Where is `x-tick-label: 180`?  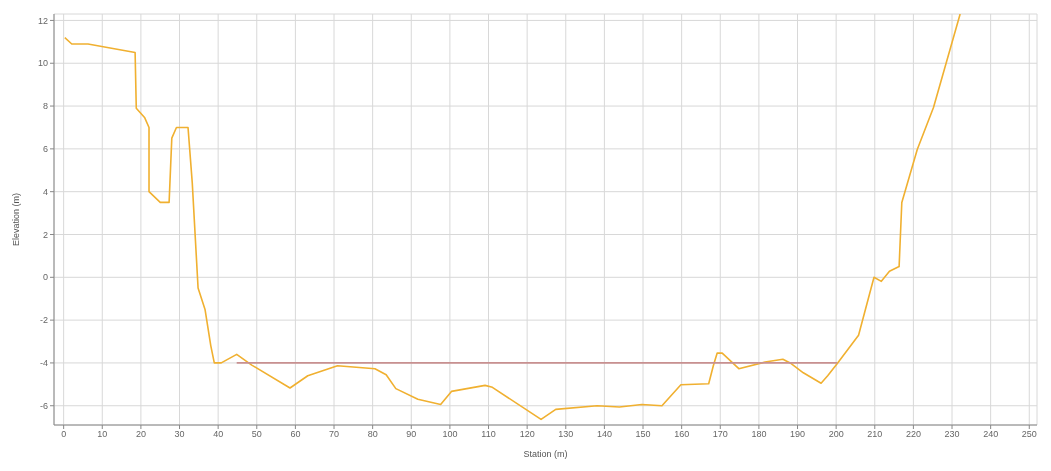 x-tick-label: 180 is located at coordinates (759, 434).